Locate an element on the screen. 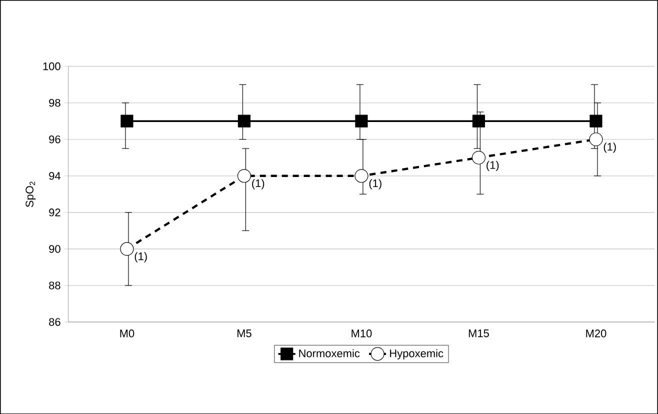 This screenshot has height=414, width=658. y-tick-label: 96 is located at coordinates (54, 139).